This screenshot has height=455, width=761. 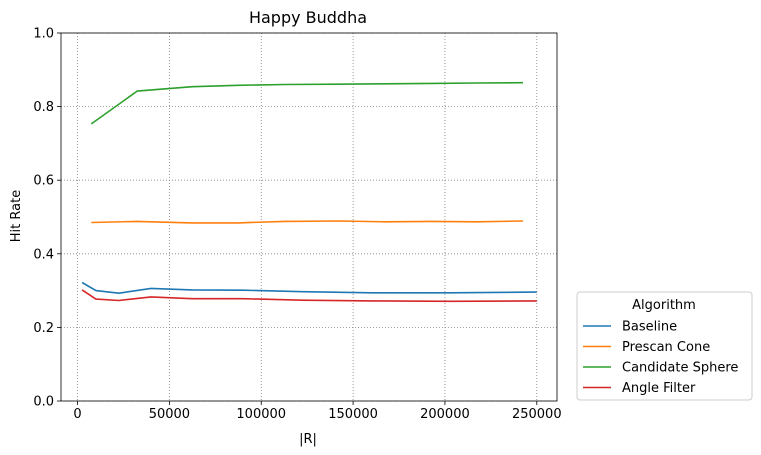 I want to click on legend-label-prescan-cone: Prescan Cone, so click(x=666, y=347).